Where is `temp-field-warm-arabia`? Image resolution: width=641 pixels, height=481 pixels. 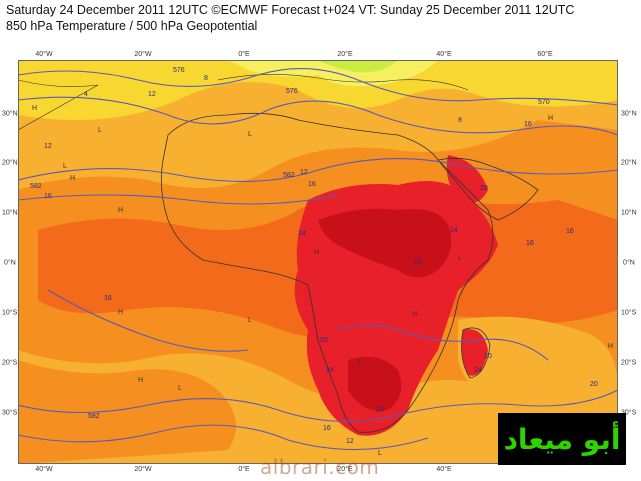
temp-field-warm-arabia is located at coordinates (467, 179).